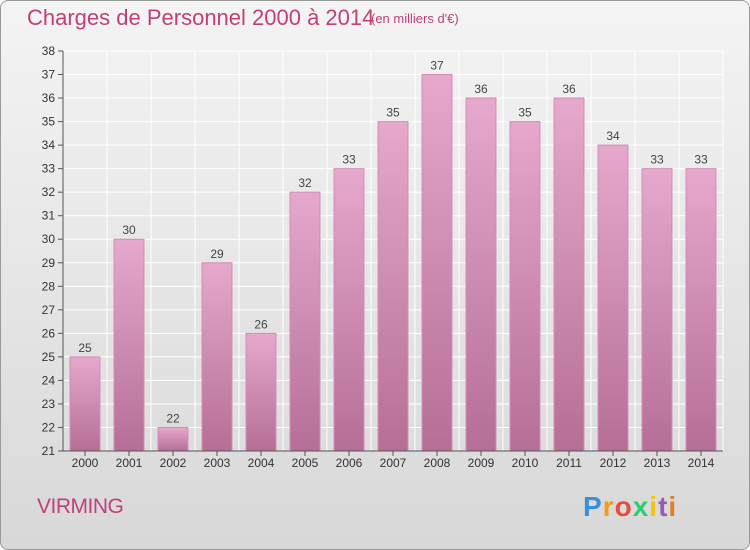 Image resolution: width=750 pixels, height=550 pixels. What do you see at coordinates (349, 310) in the screenshot?
I see `bar-2006` at bounding box center [349, 310].